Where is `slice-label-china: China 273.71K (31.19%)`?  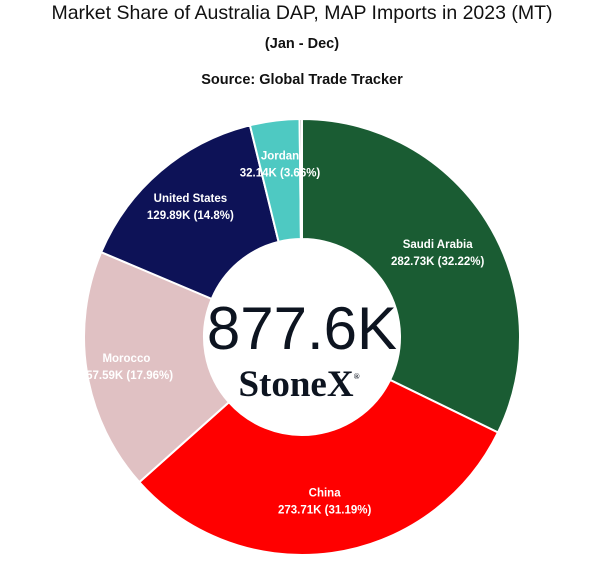 slice-label-china: China 273.71K (31.19%) is located at coordinates (325, 501).